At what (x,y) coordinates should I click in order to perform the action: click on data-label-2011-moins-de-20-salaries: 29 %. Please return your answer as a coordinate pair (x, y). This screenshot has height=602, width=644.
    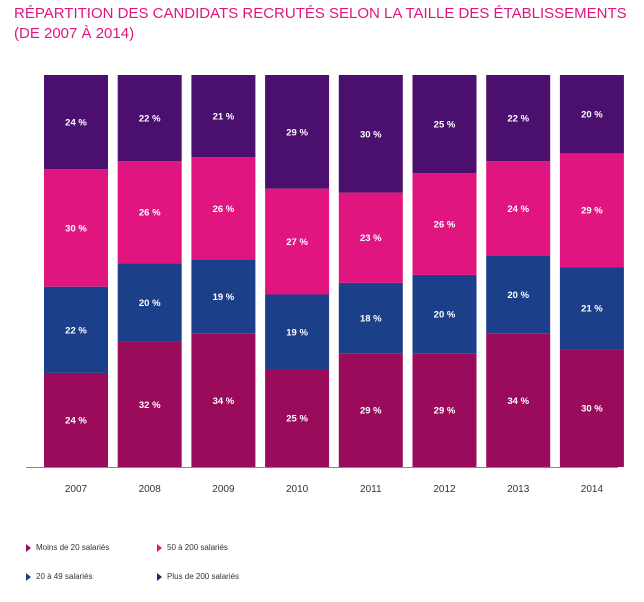
    Looking at the image, I should click on (371, 411).